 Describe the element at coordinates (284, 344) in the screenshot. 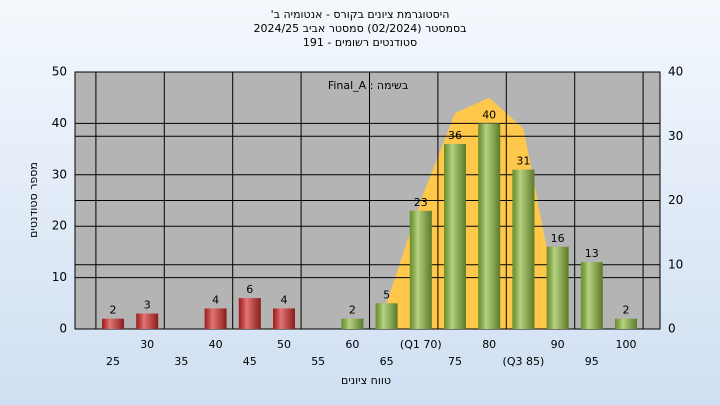

I see `x-tick-label: 50` at that location.